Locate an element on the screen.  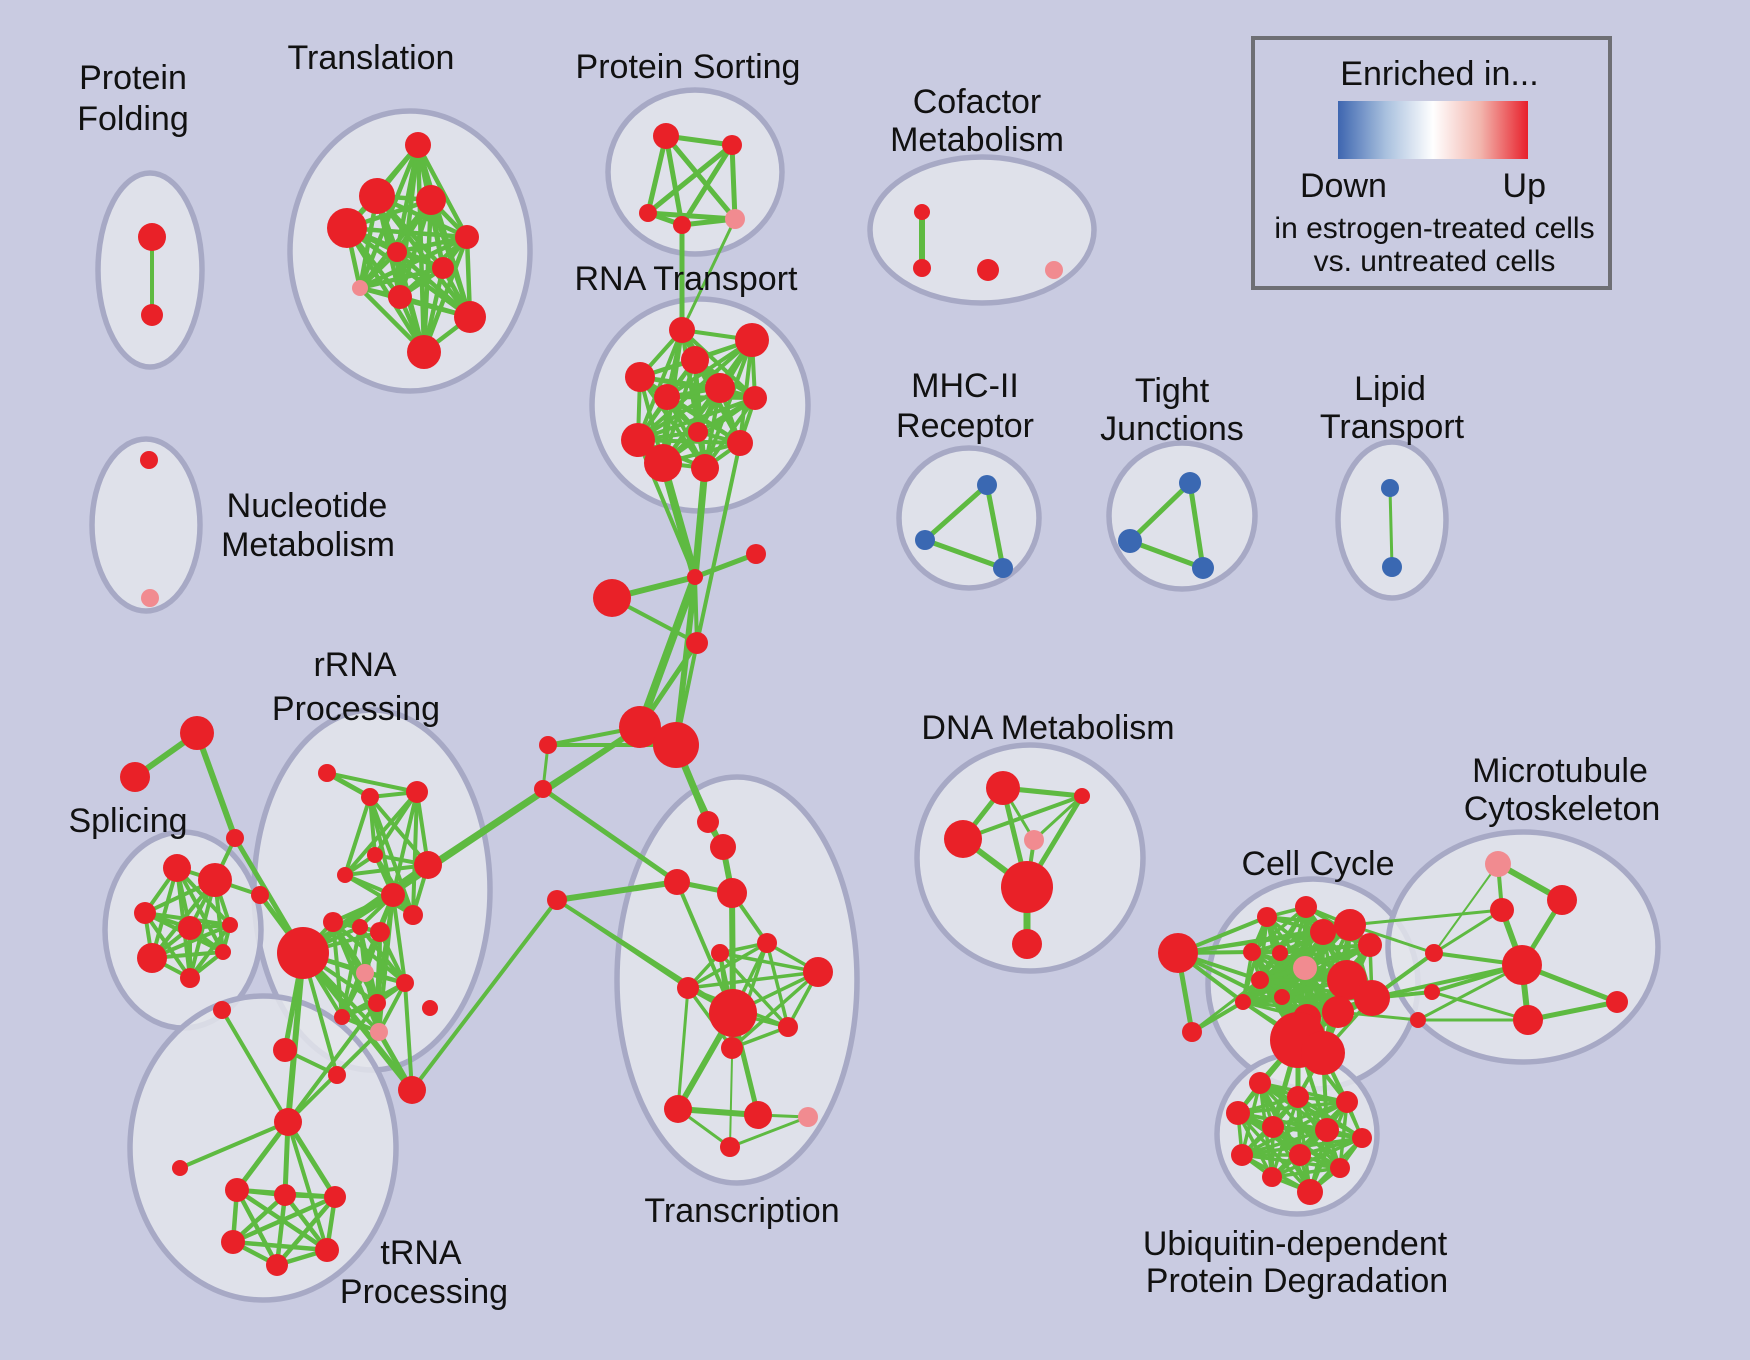
cluster-label-trna-processing-line1: tRNA is located at coordinates (421, 1253).